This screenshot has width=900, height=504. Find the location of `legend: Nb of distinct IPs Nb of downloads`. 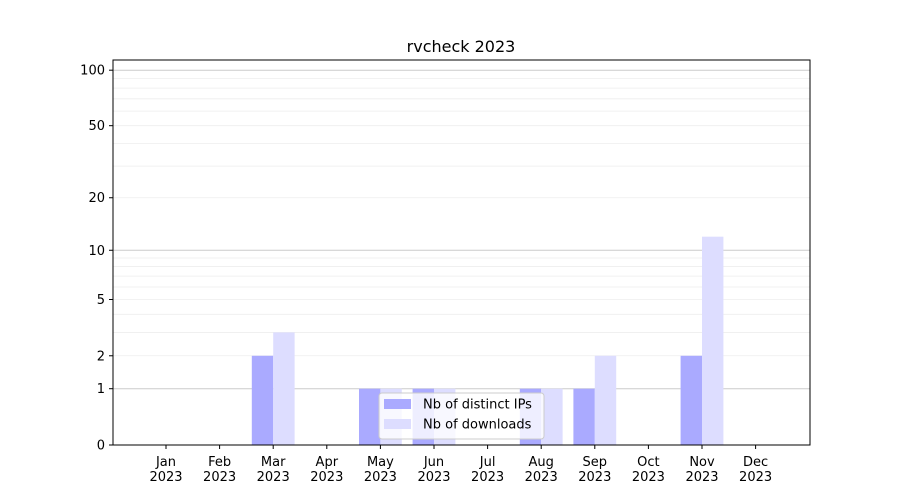

legend: Nb of distinct IPs Nb of downloads is located at coordinates (461, 416).